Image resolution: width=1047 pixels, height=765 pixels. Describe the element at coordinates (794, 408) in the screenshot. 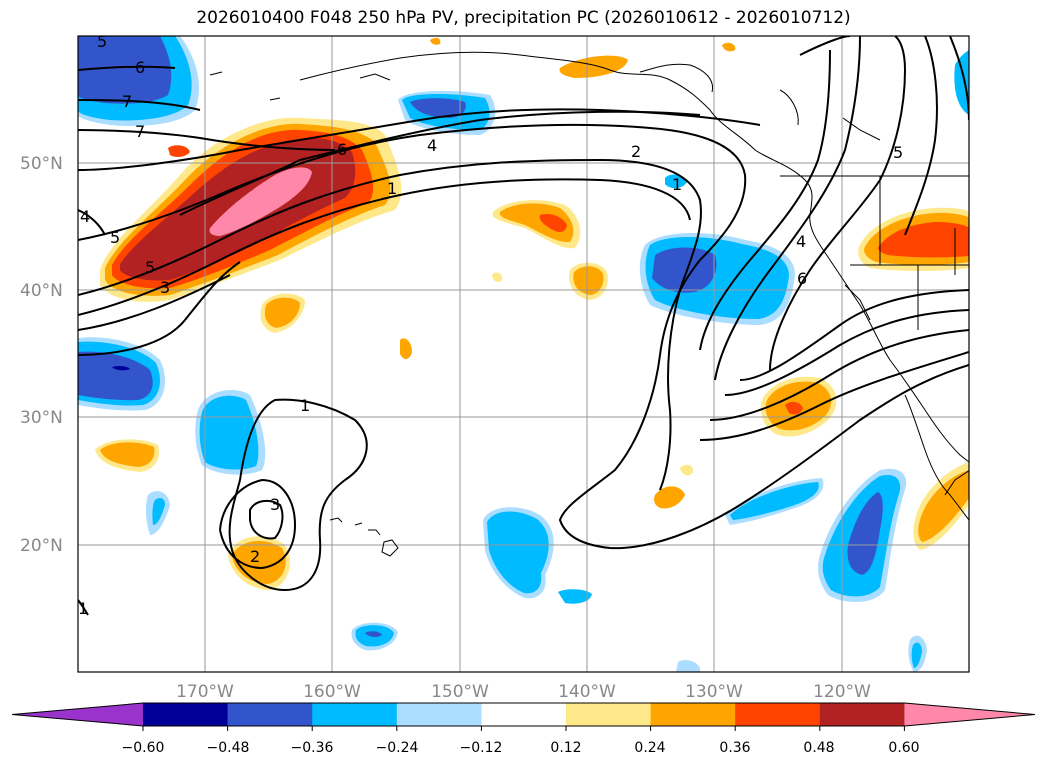

I see `pos-e30-red` at that location.